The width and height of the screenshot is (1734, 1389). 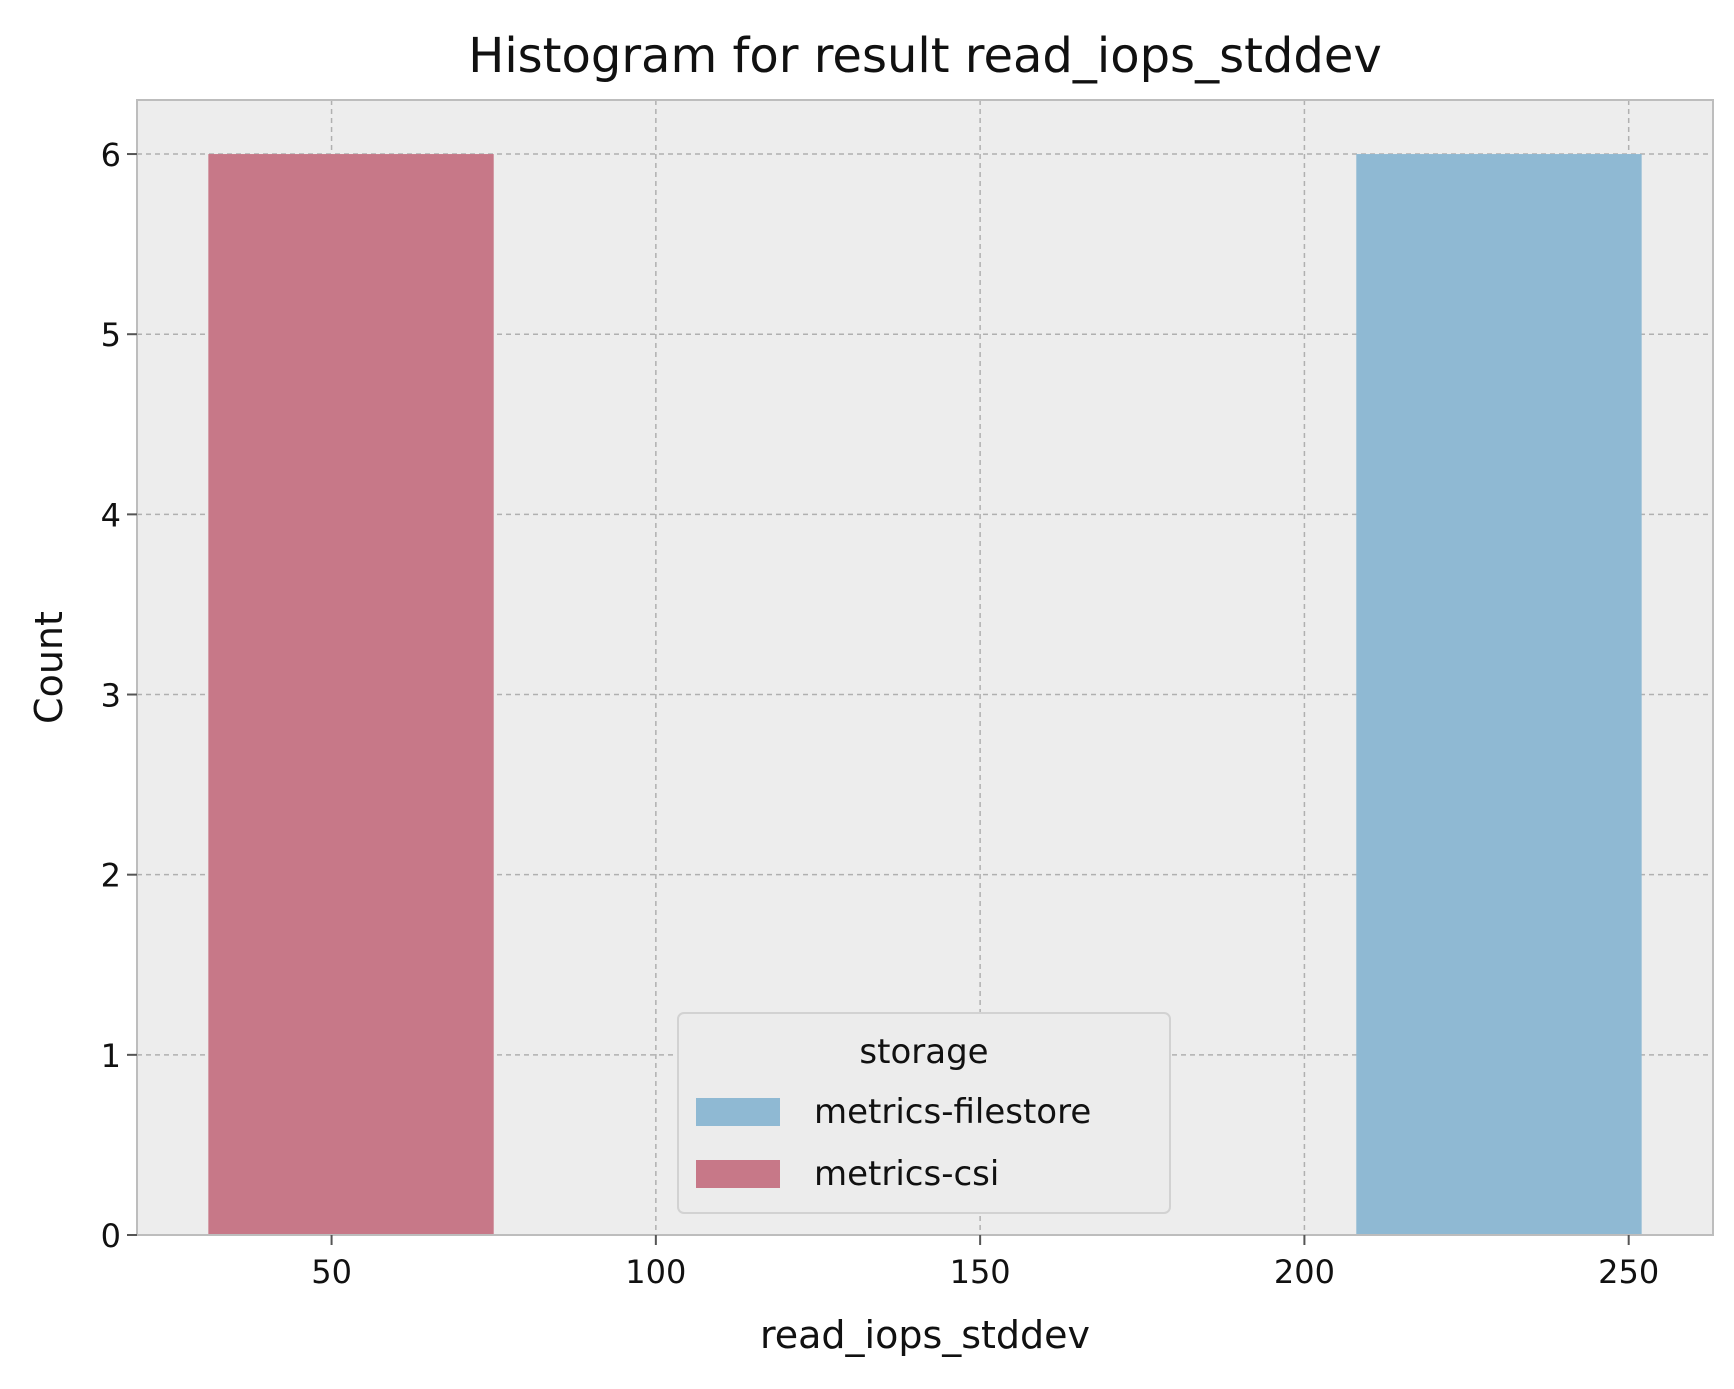 I want to click on x-tick-label: 150, so click(x=980, y=1272).